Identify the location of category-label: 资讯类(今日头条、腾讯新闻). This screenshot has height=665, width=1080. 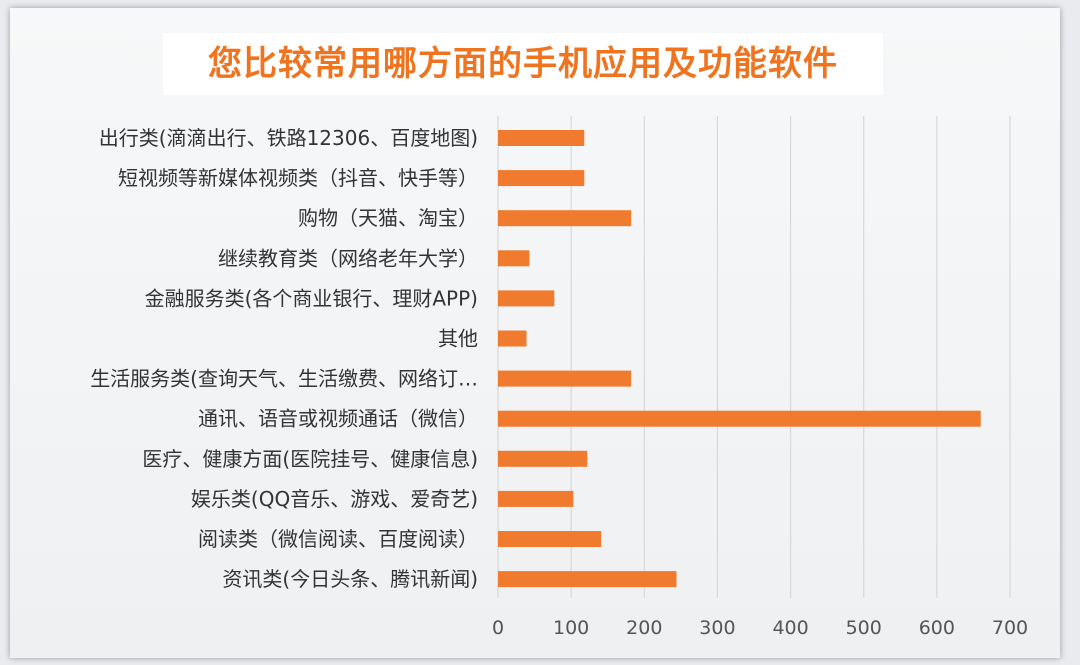
(350, 579).